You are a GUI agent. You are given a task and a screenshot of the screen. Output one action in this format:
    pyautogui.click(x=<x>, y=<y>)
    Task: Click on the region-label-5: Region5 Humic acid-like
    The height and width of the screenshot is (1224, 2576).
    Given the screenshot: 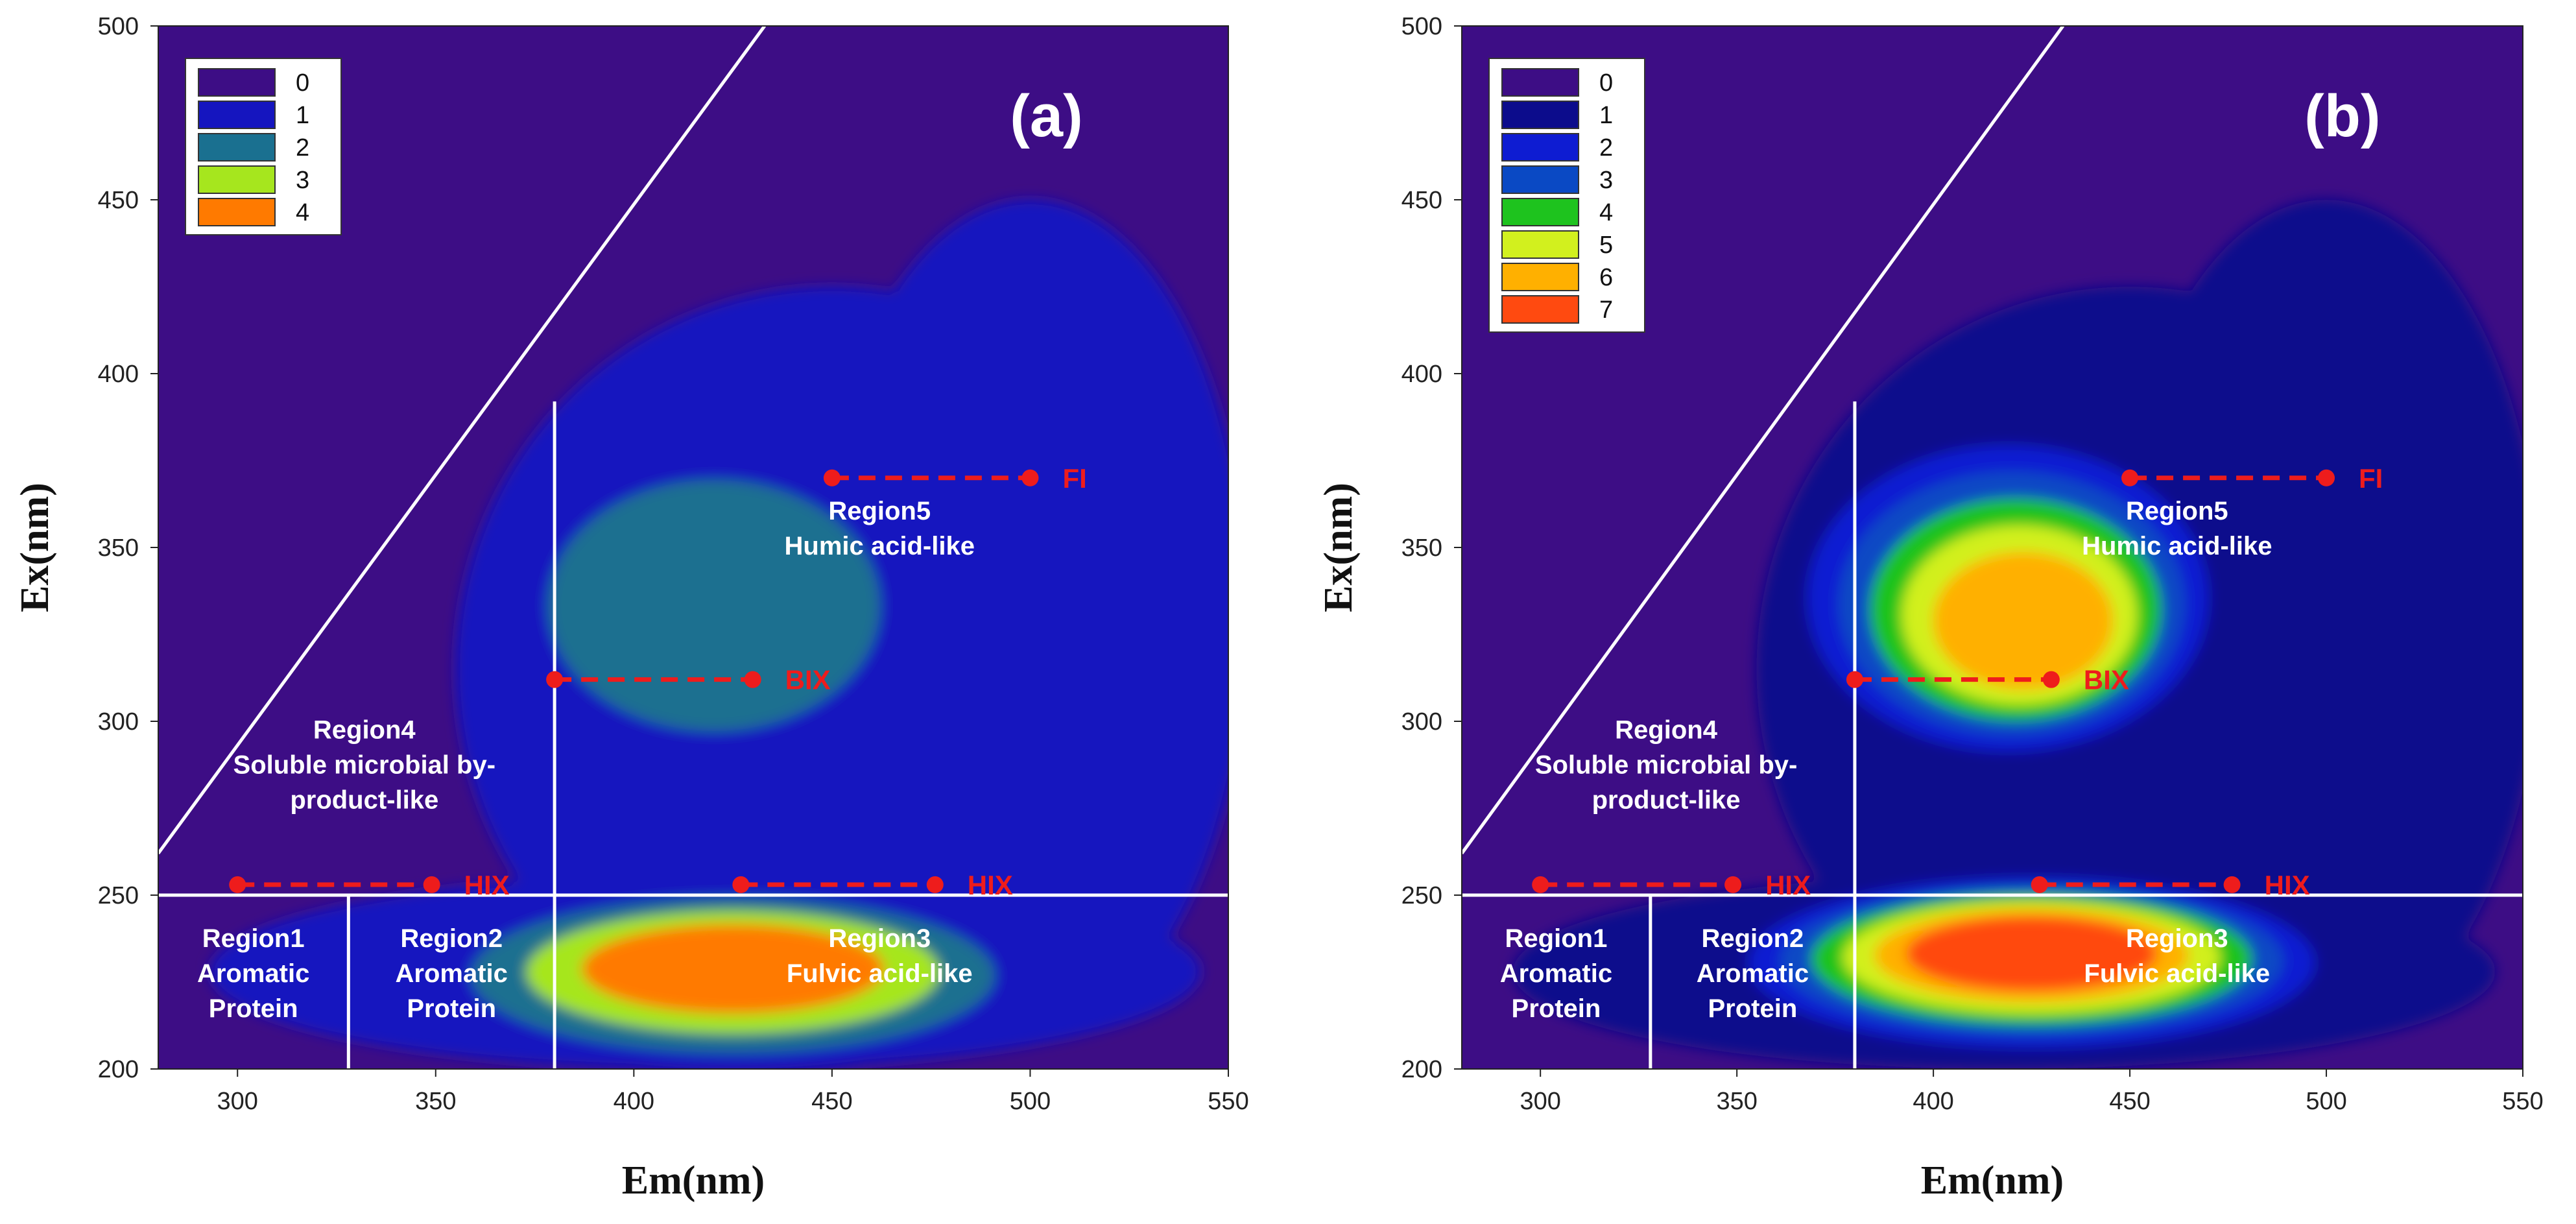 What is the action you would take?
    pyautogui.click(x=880, y=528)
    